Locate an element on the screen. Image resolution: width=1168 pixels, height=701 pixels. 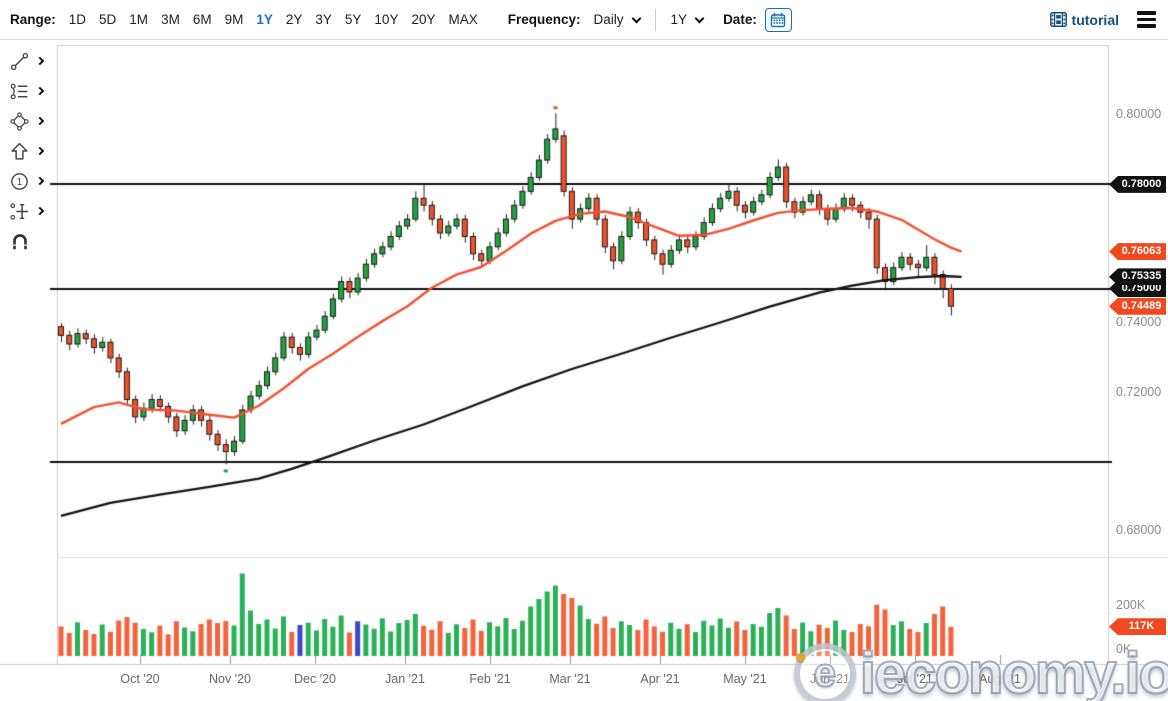
levels-tool is located at coordinates (28, 211).